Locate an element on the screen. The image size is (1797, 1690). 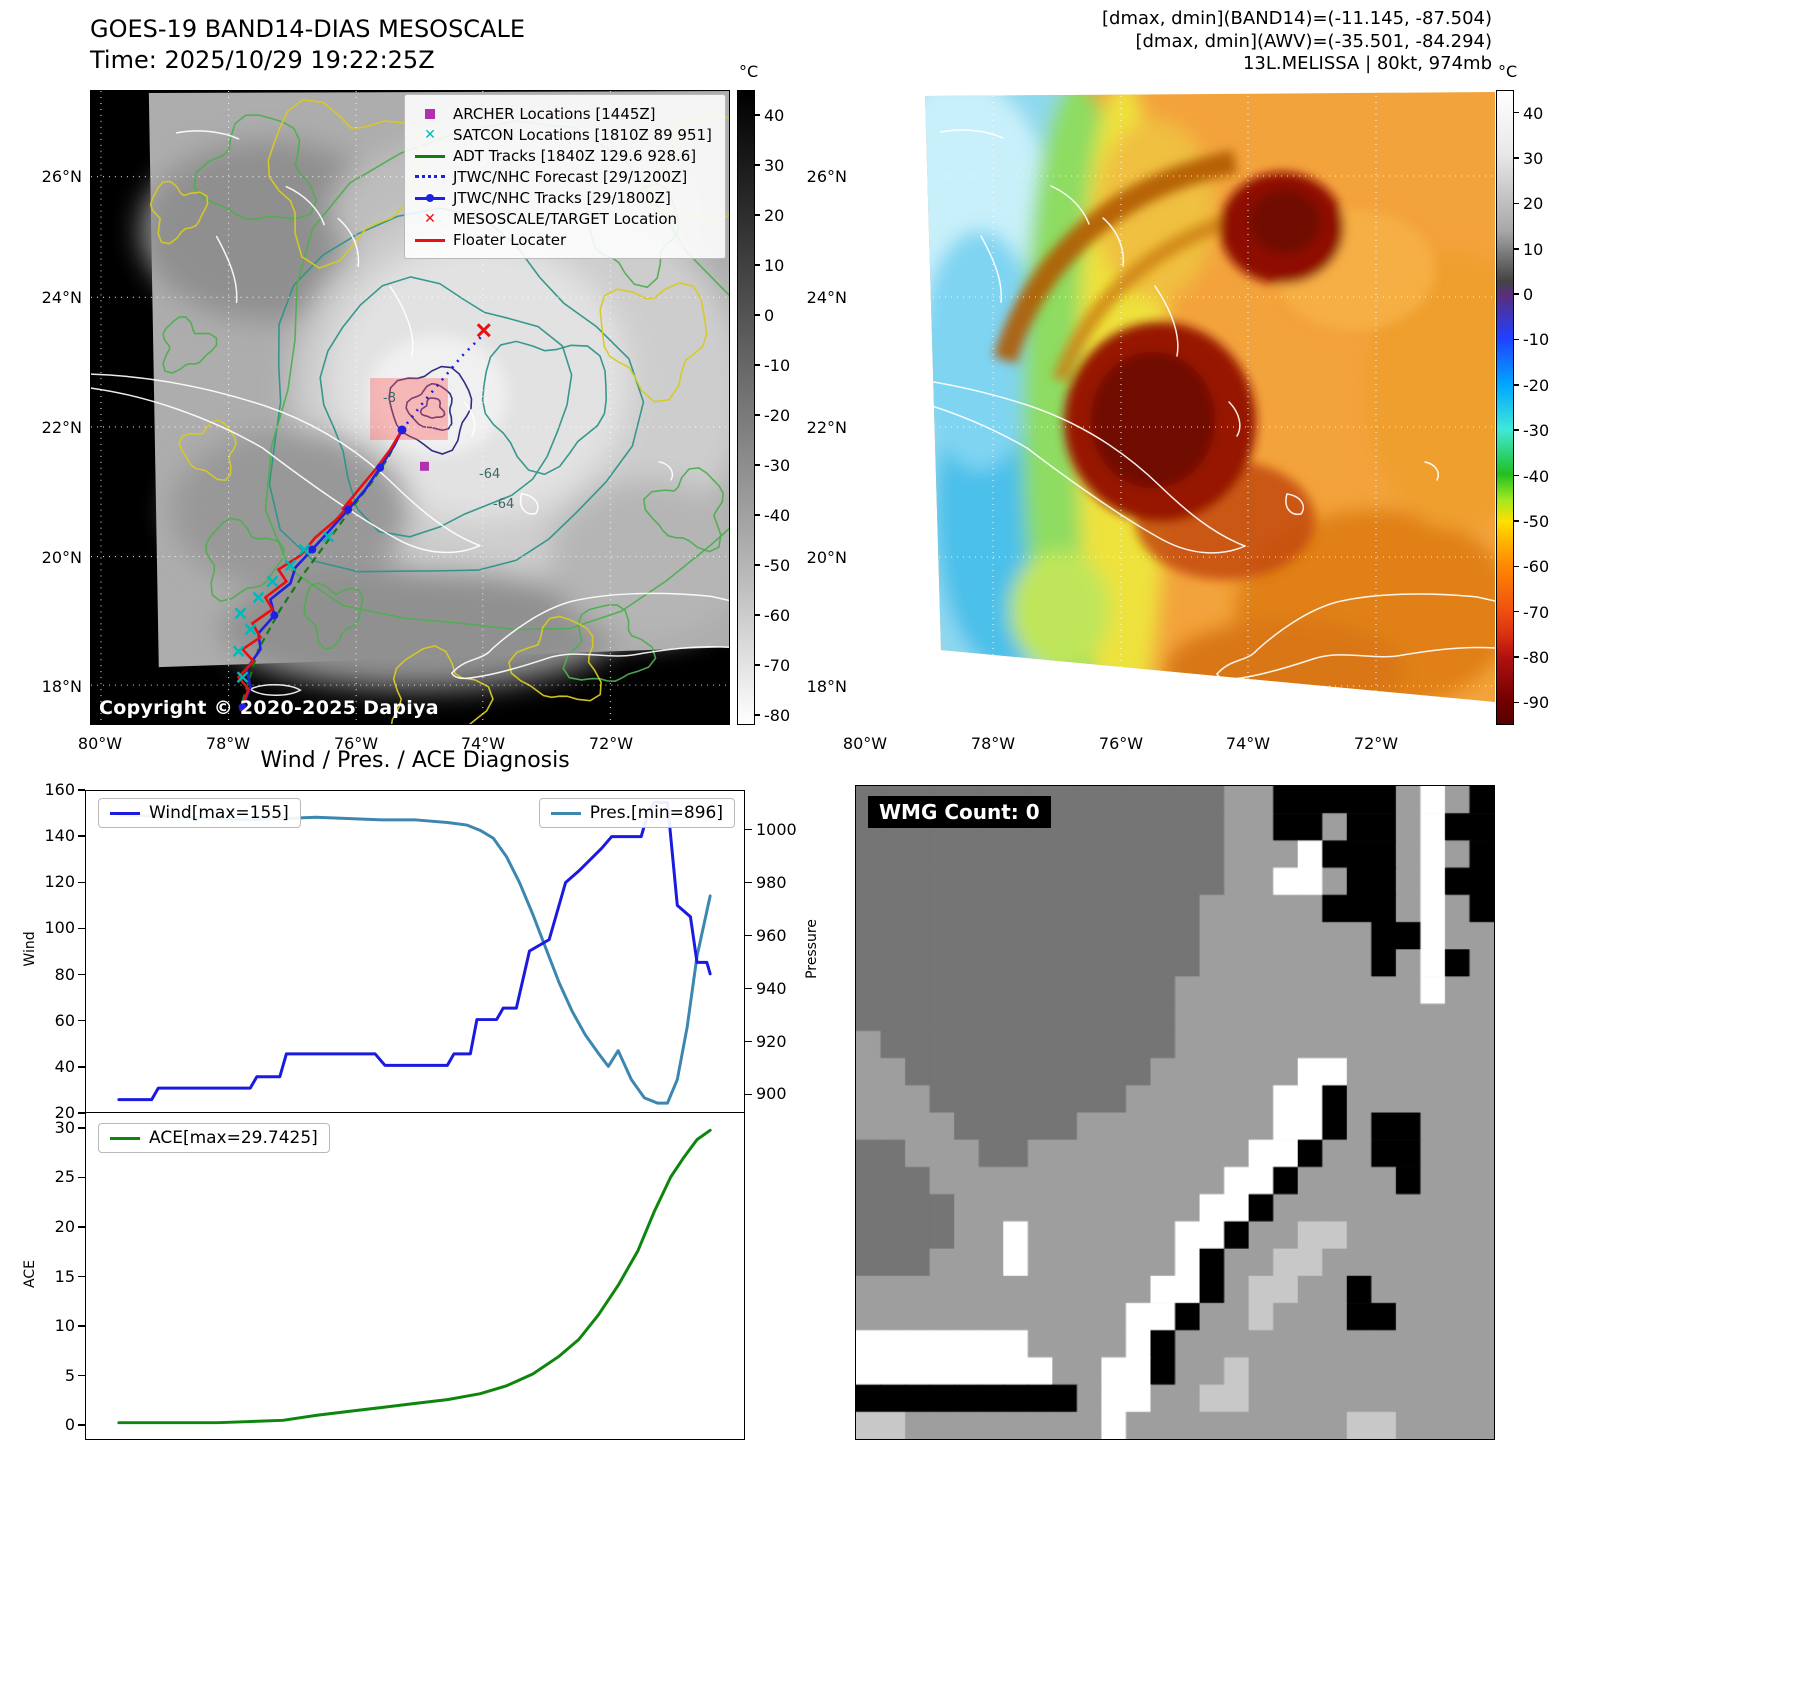
wind-axis-tick-label: 120 is located at coordinates (59, 882).